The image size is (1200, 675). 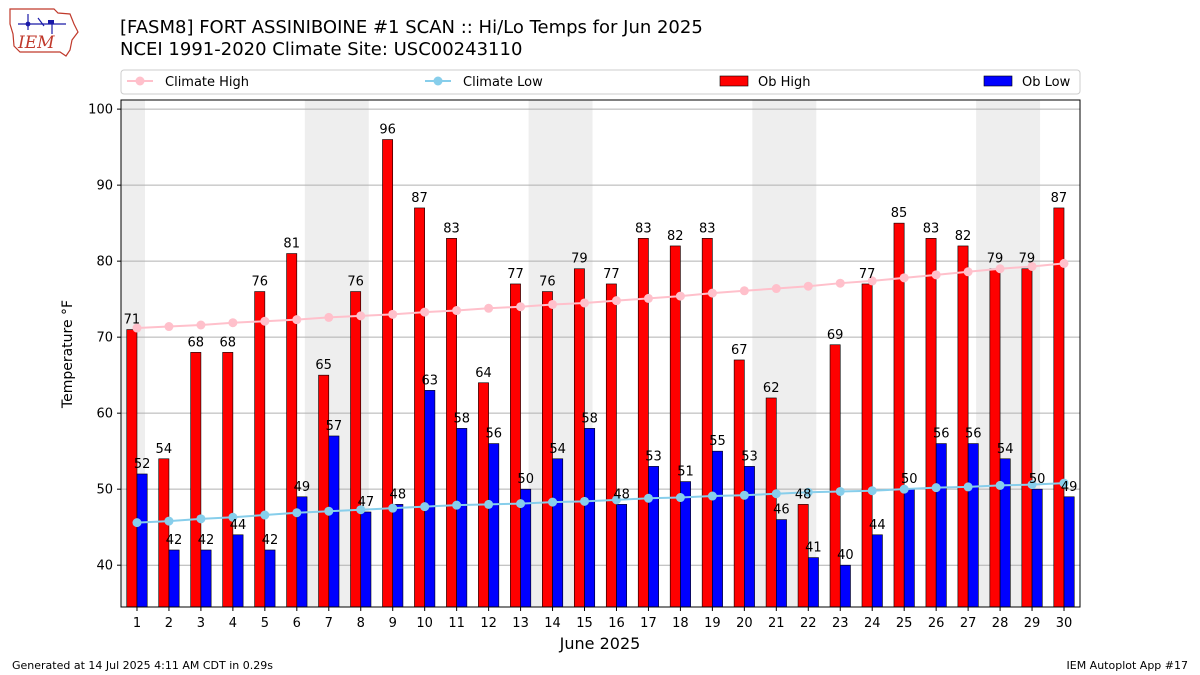 What do you see at coordinates (201, 623) in the screenshot?
I see `x-tick-label: 3` at bounding box center [201, 623].